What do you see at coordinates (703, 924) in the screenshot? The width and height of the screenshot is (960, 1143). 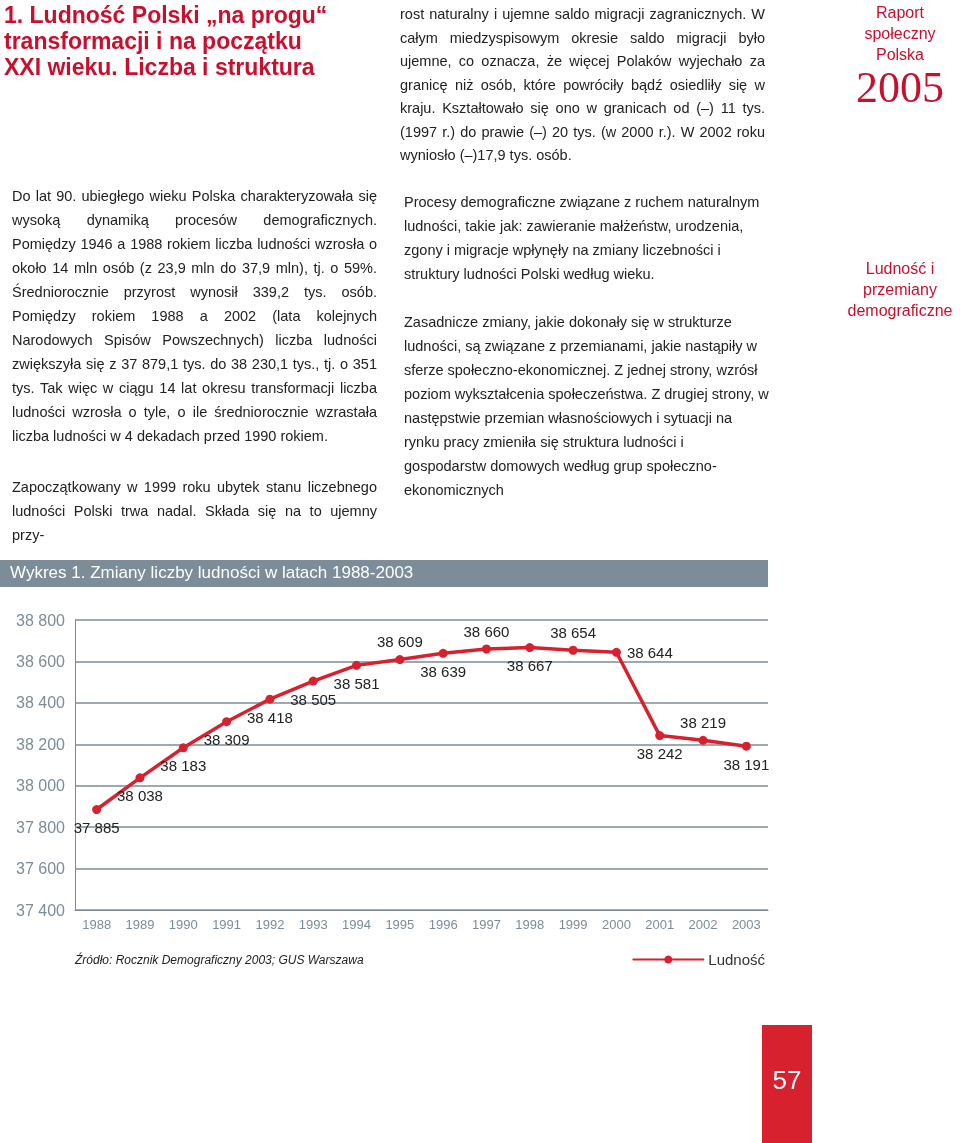 I see `x-tick-label: 2002` at bounding box center [703, 924].